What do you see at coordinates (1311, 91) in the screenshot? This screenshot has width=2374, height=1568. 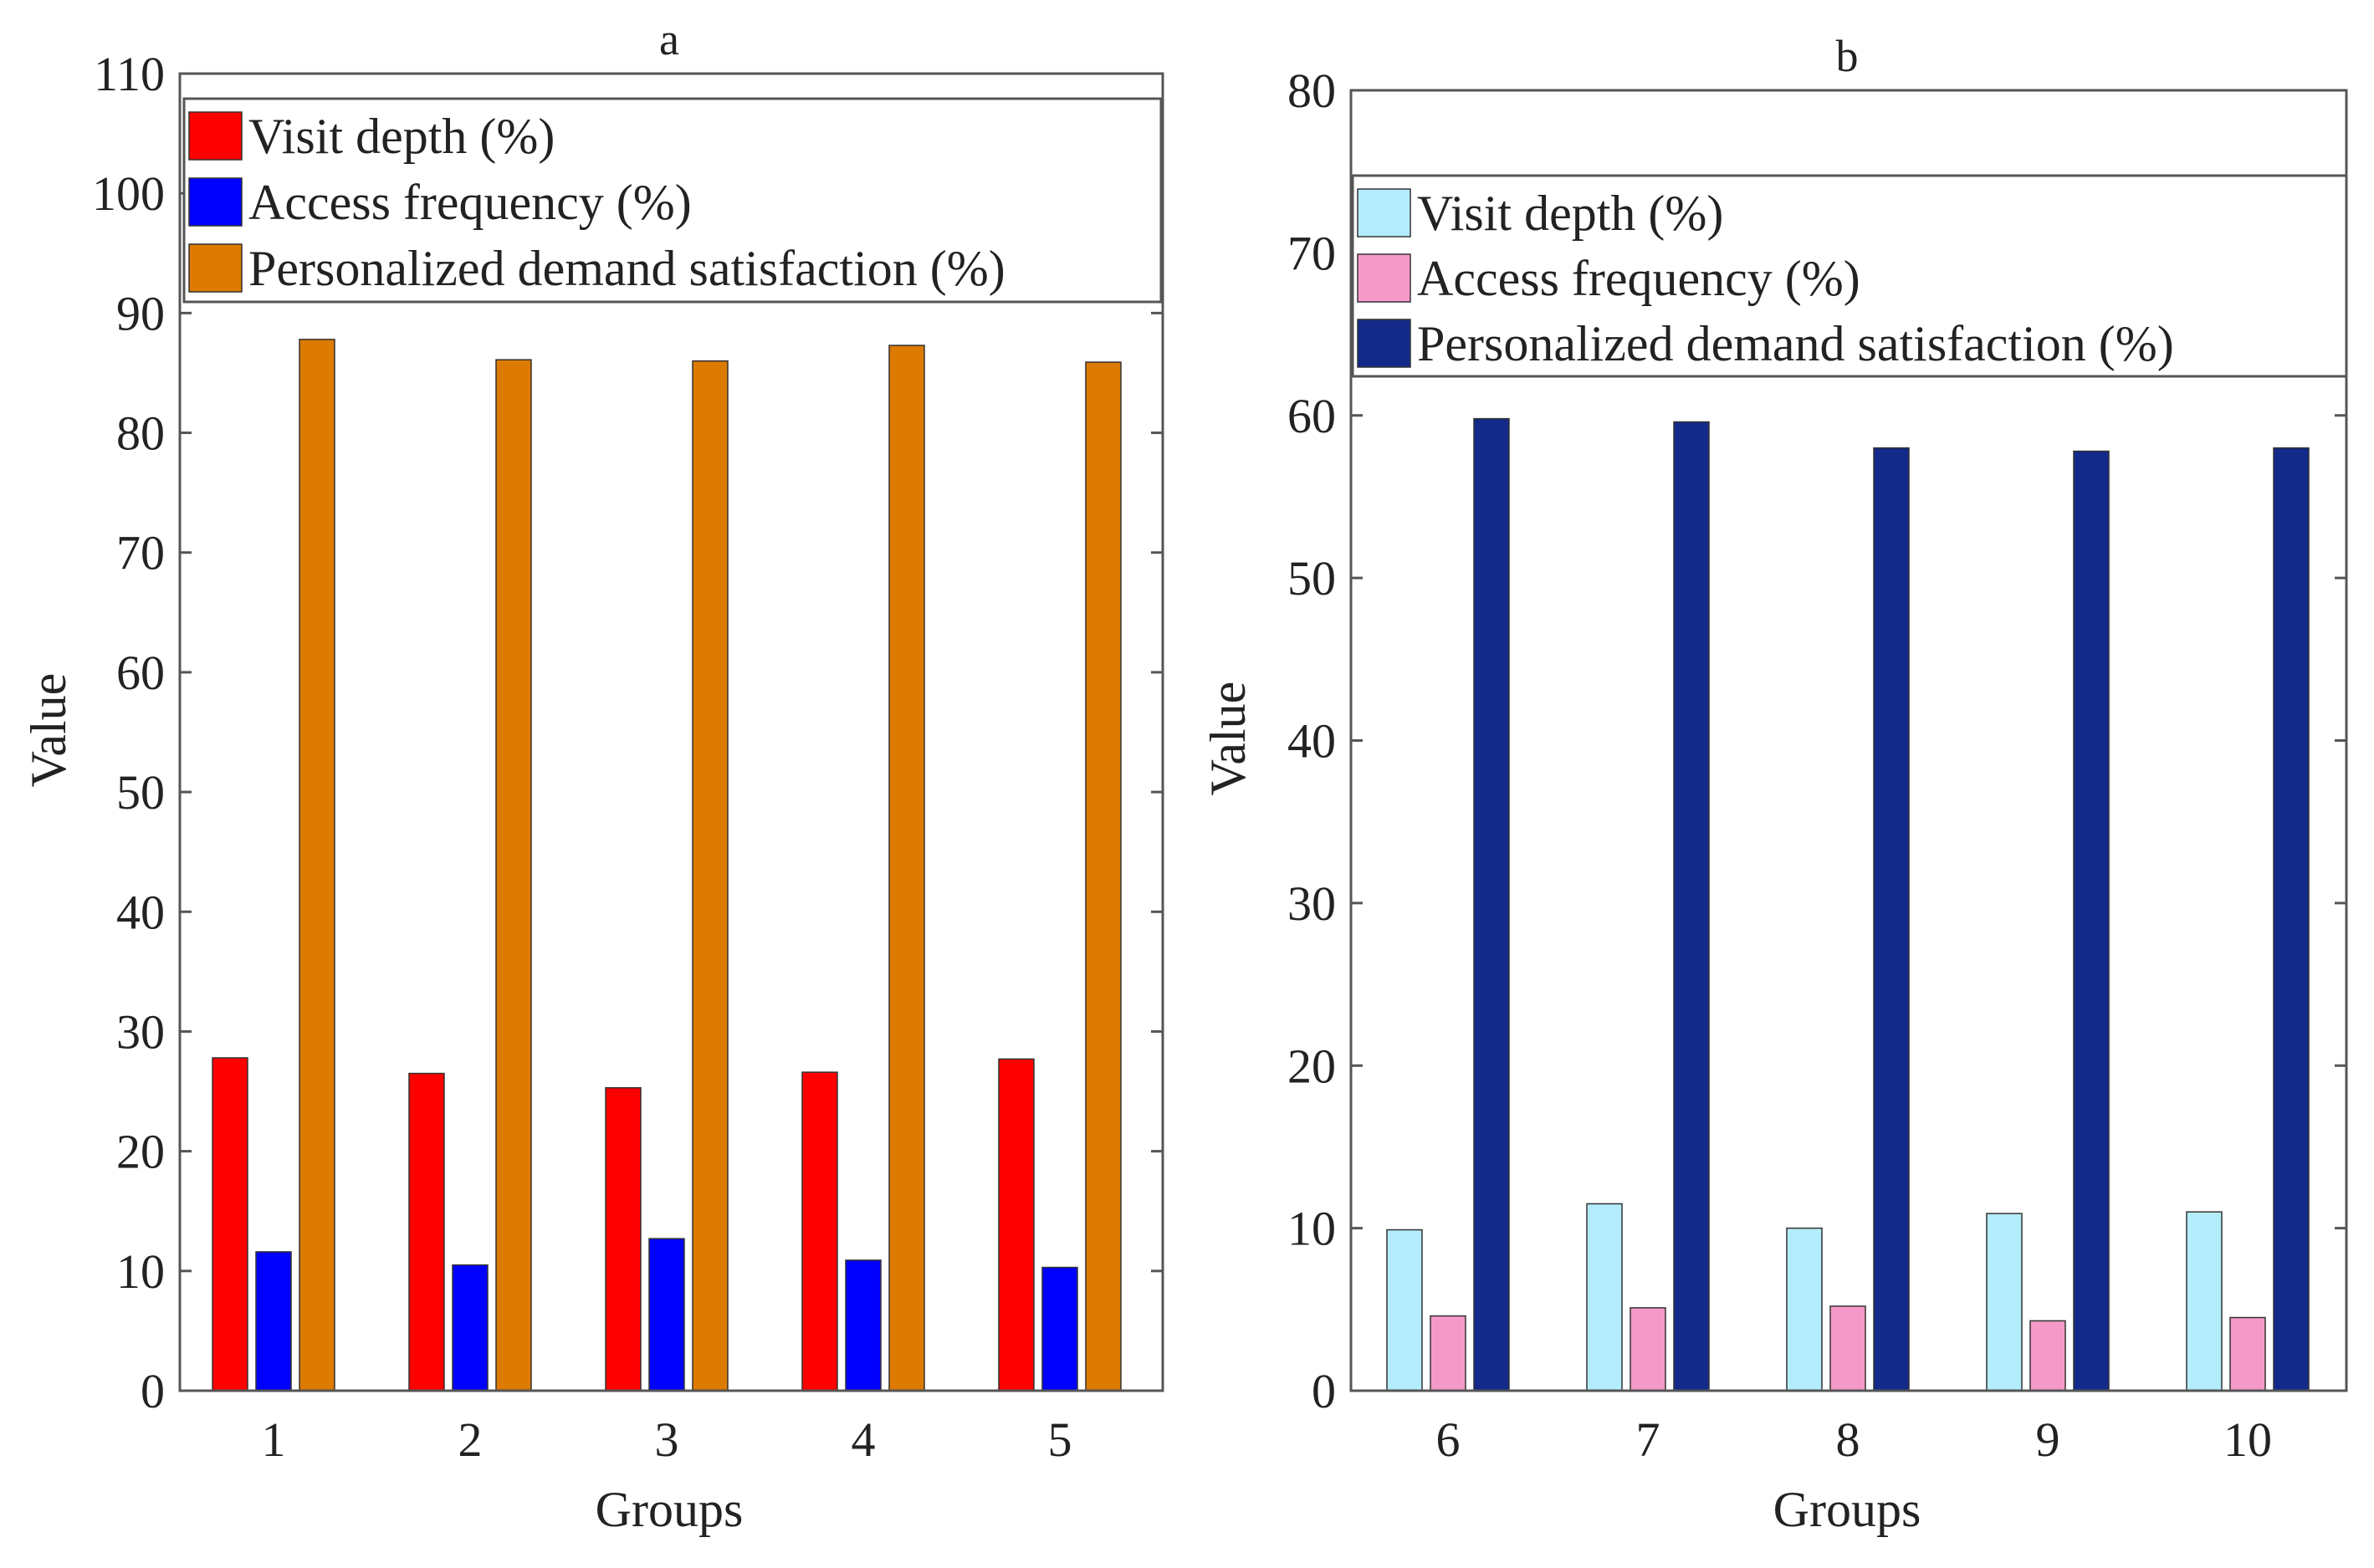 I see `panel-b-y-tick-label: 80` at bounding box center [1311, 91].